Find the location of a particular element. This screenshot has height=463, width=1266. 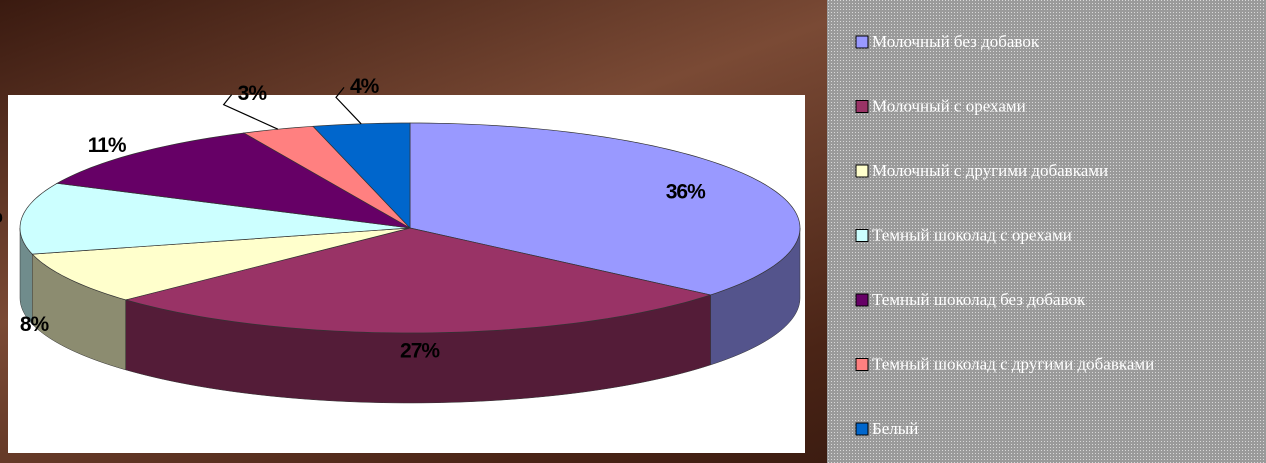

legend-label: Молочный с другими добавками is located at coordinates (990, 170).